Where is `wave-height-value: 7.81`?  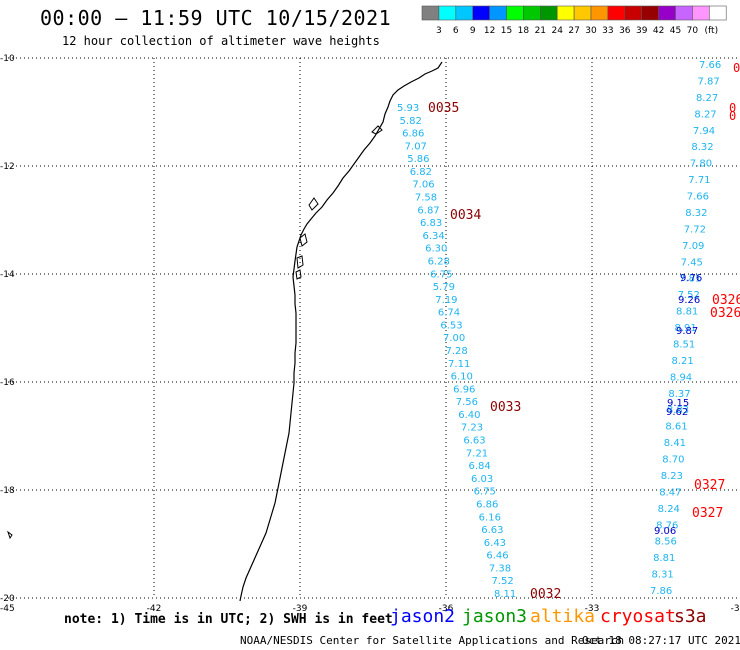 wave-height-value: 7.81 is located at coordinates (690, 279).